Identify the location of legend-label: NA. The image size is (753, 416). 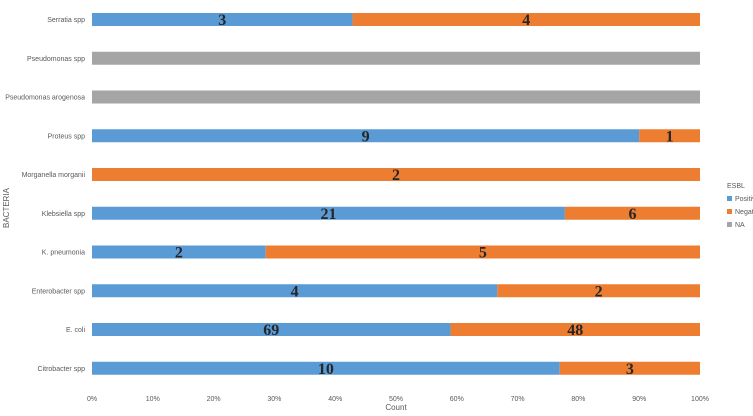
(740, 225).